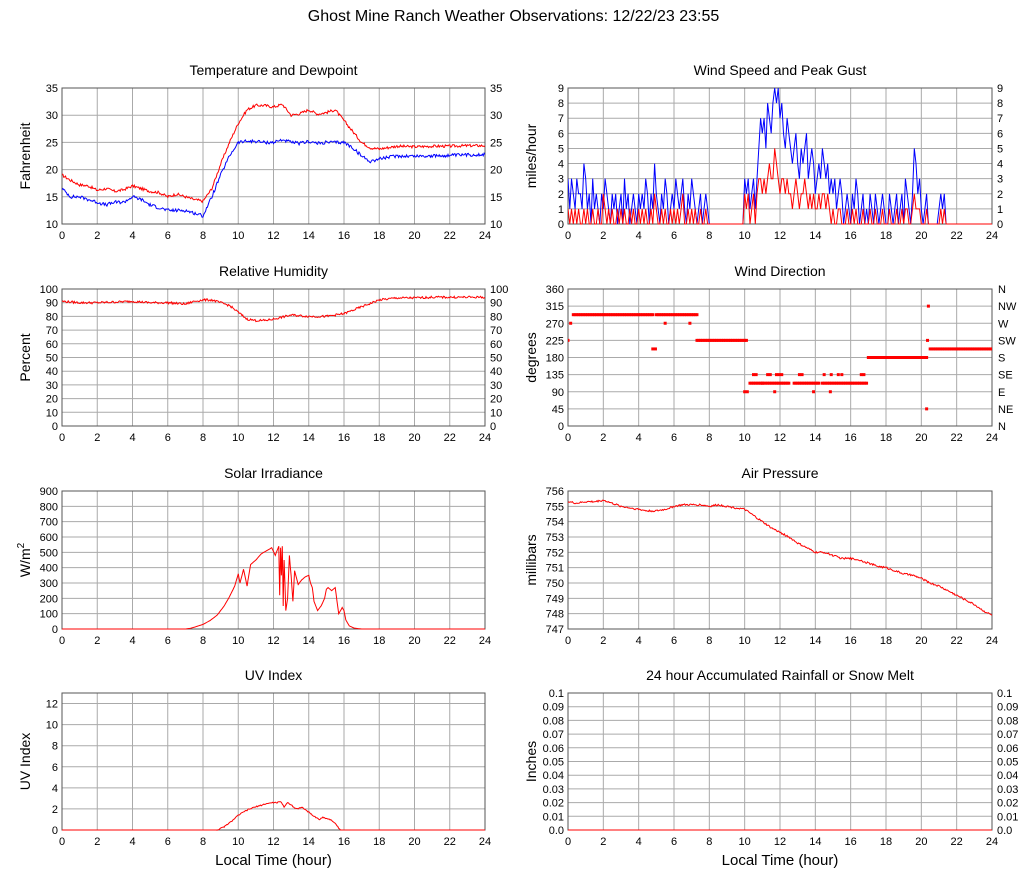 The image size is (1027, 878). I want to click on series-line, so click(273, 816).